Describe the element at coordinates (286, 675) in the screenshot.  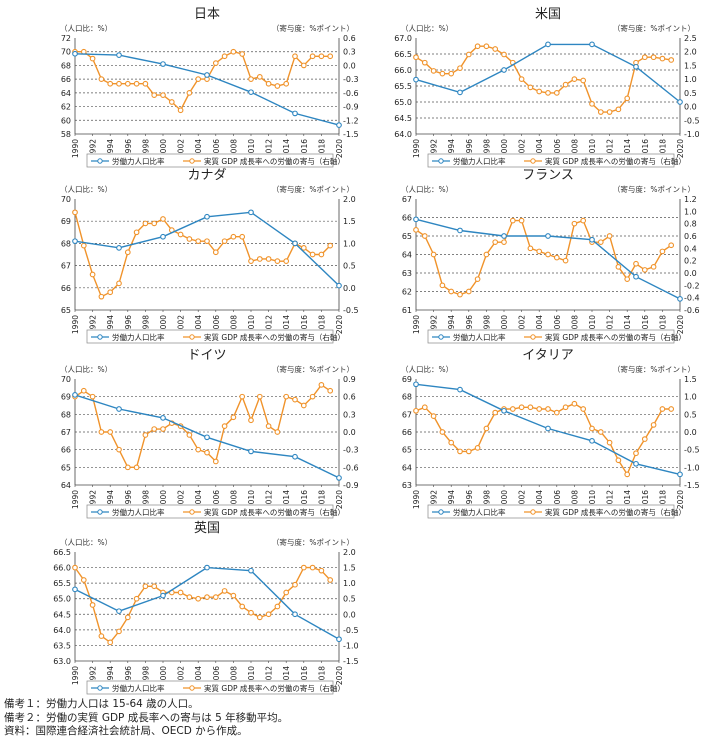
I see `x-tick-label: 2014` at that location.